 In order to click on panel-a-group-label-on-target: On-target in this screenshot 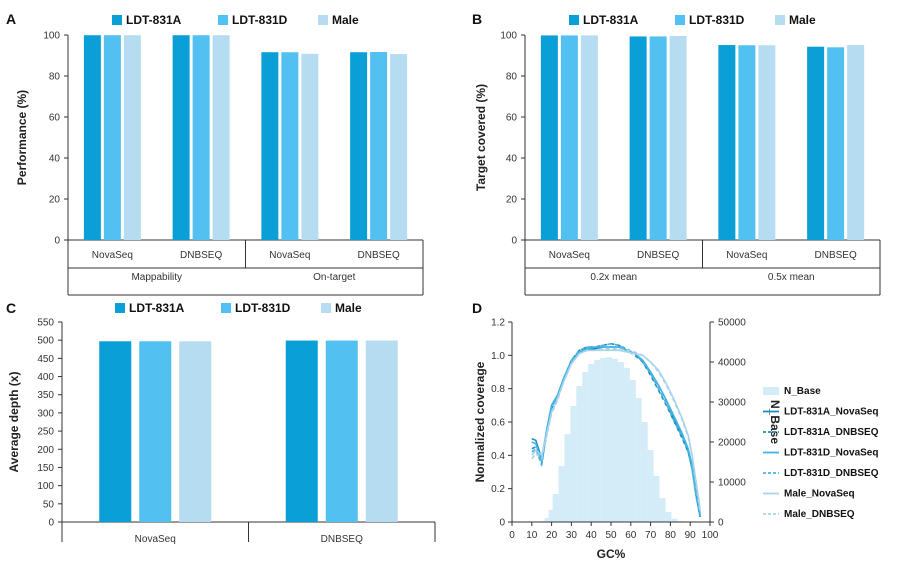, I will do `click(334, 277)`.